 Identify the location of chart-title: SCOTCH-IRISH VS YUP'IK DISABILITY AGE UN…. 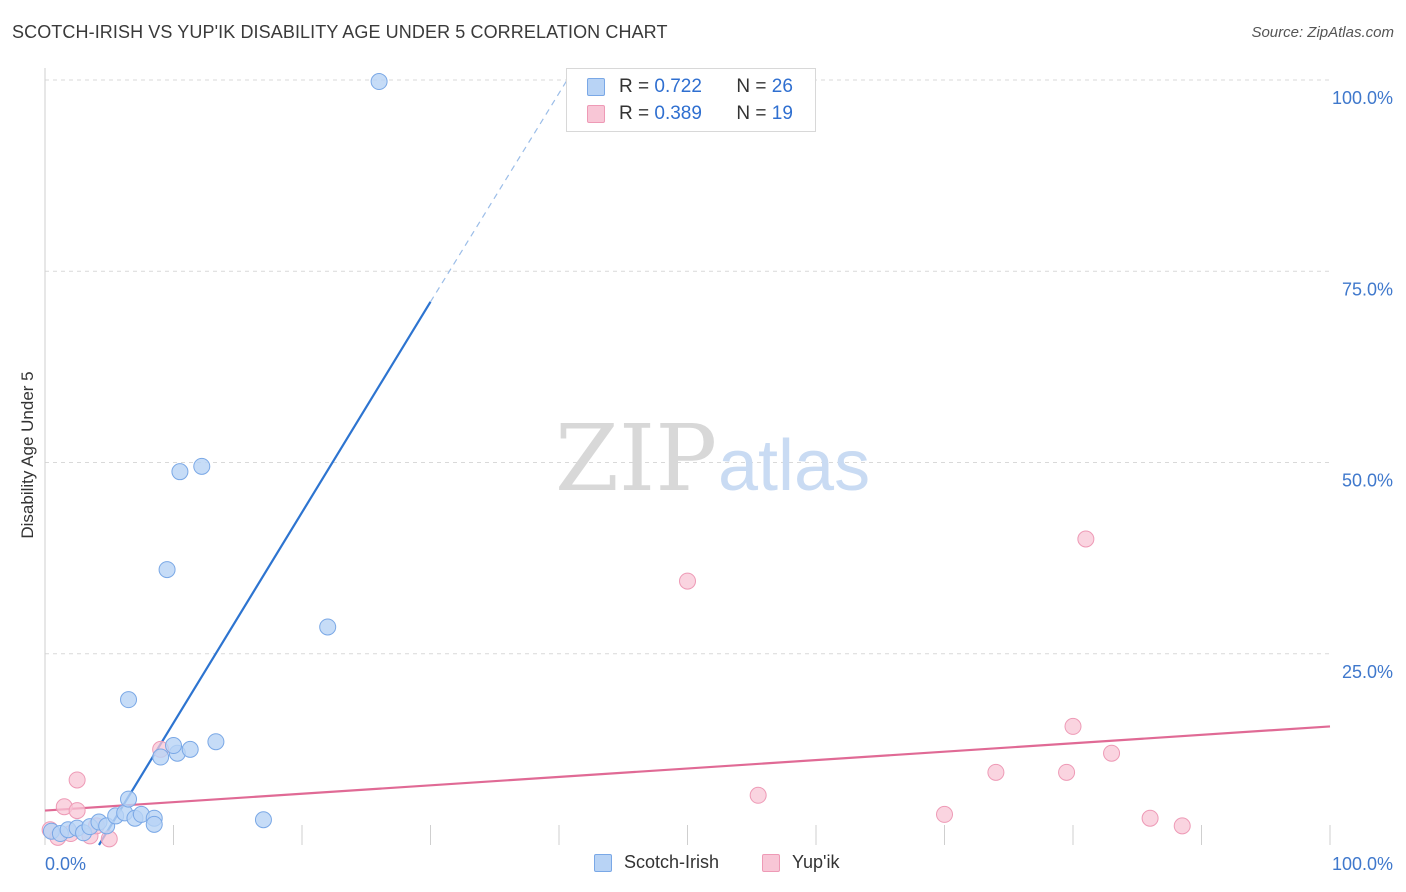
(340, 32).